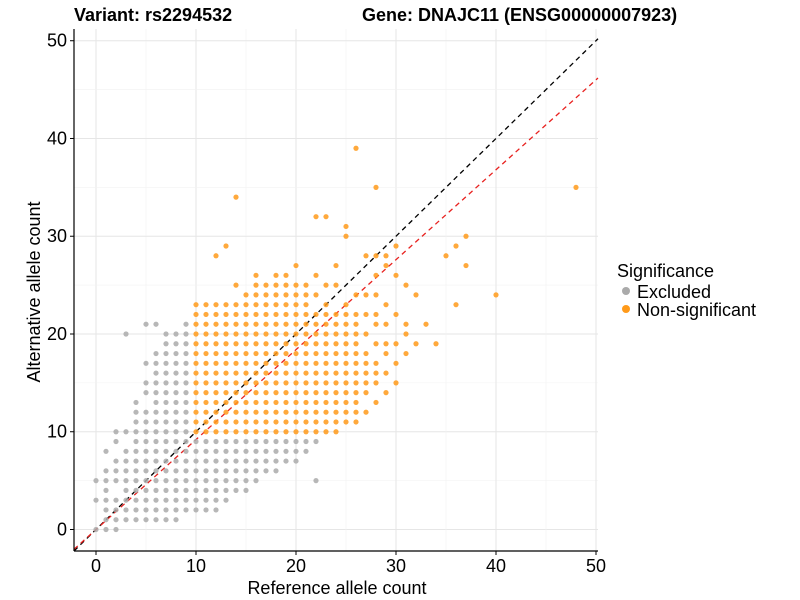  I want to click on x-tick-label: 10, so click(196, 566).